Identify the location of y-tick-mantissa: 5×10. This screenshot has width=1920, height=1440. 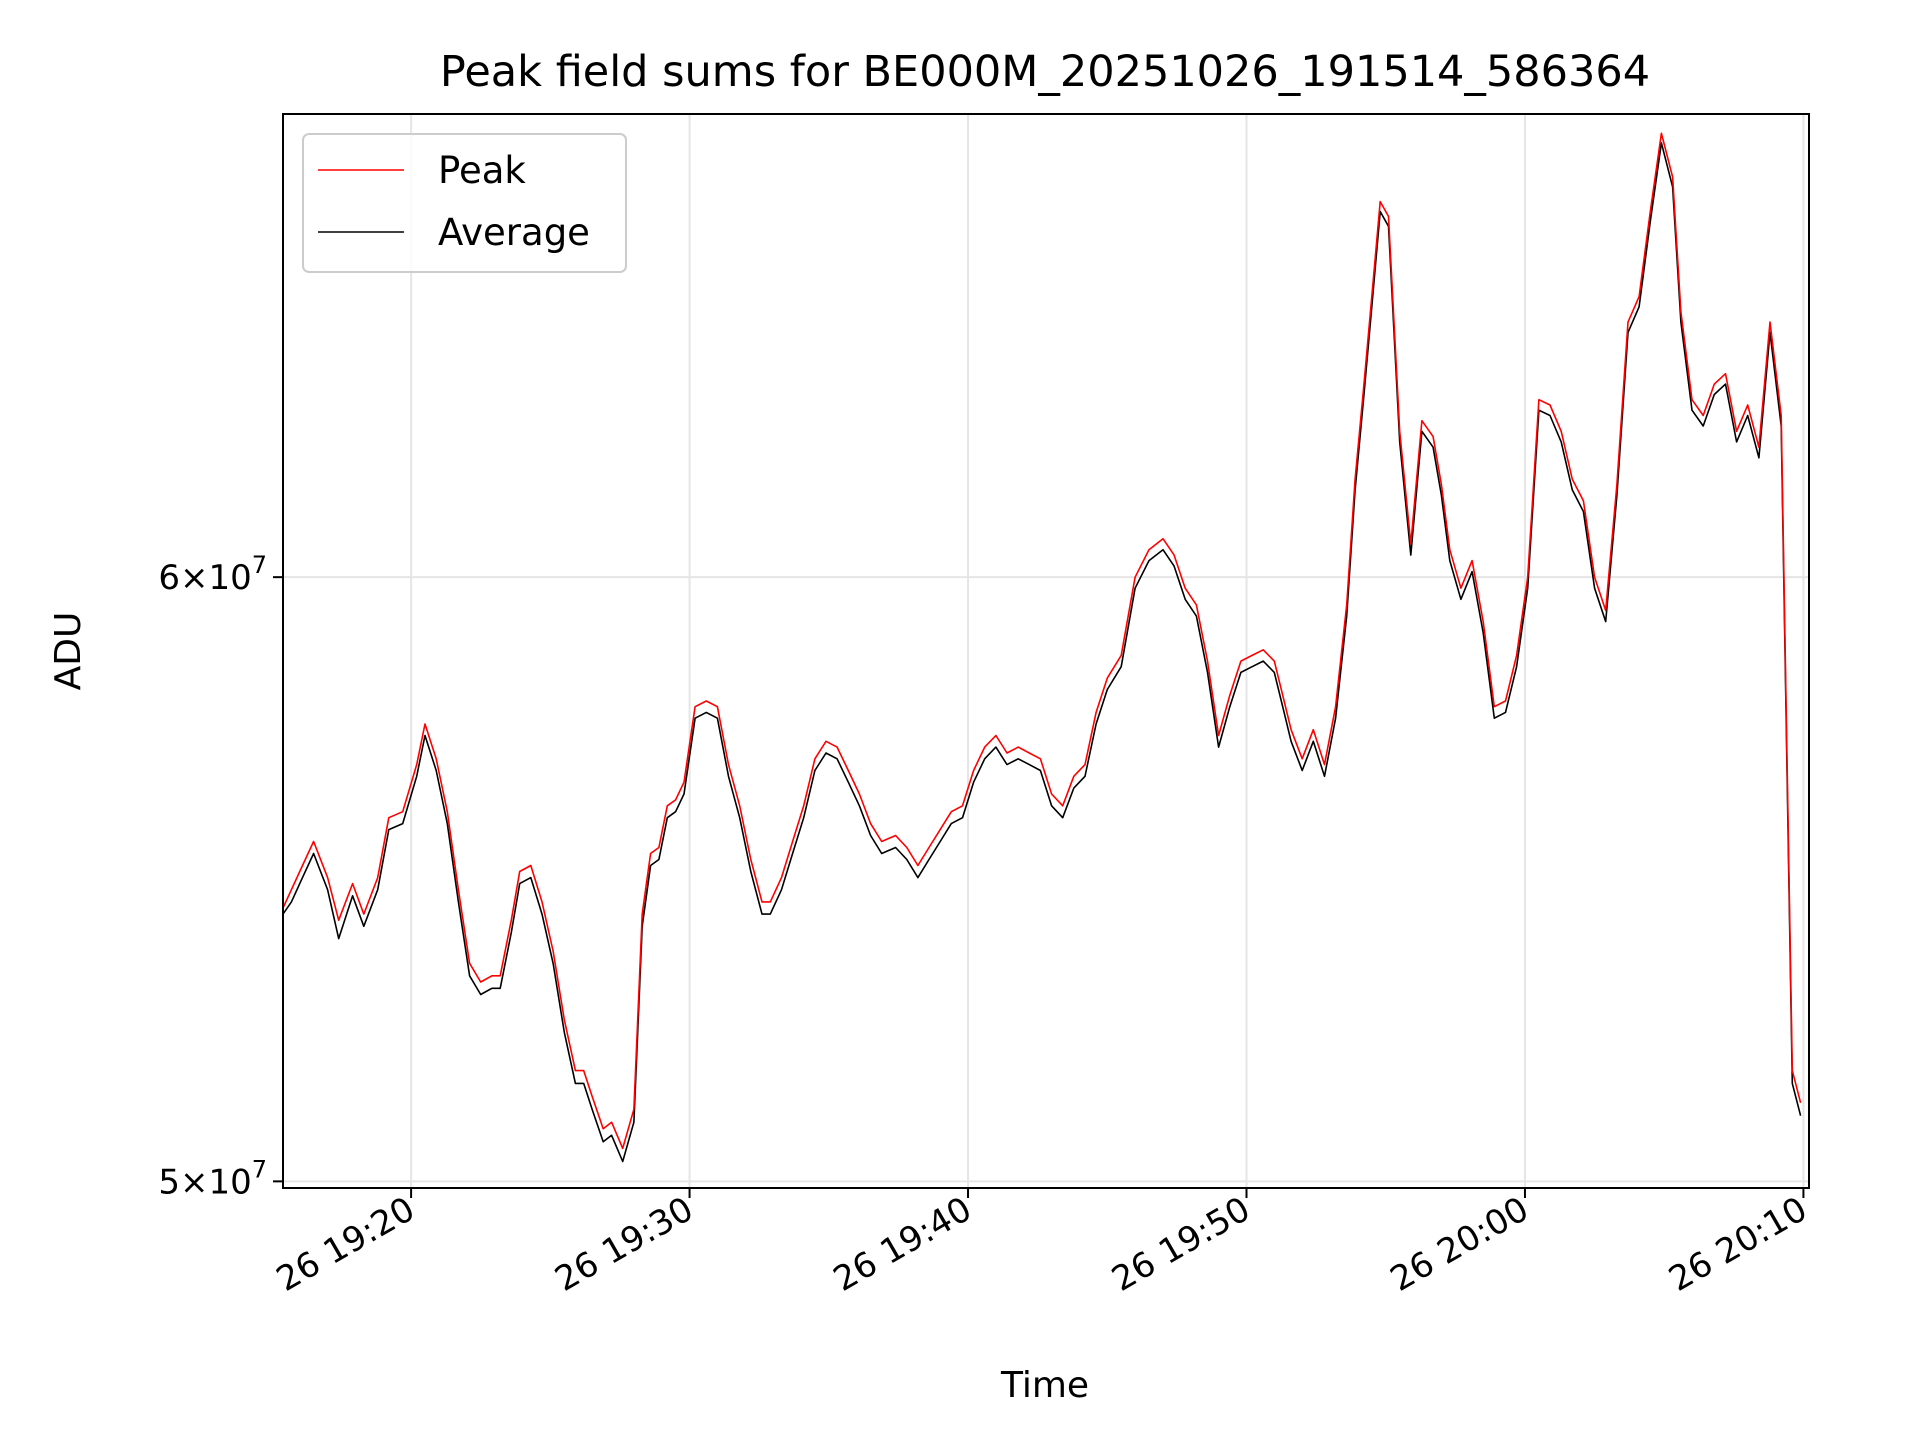
(204, 1182).